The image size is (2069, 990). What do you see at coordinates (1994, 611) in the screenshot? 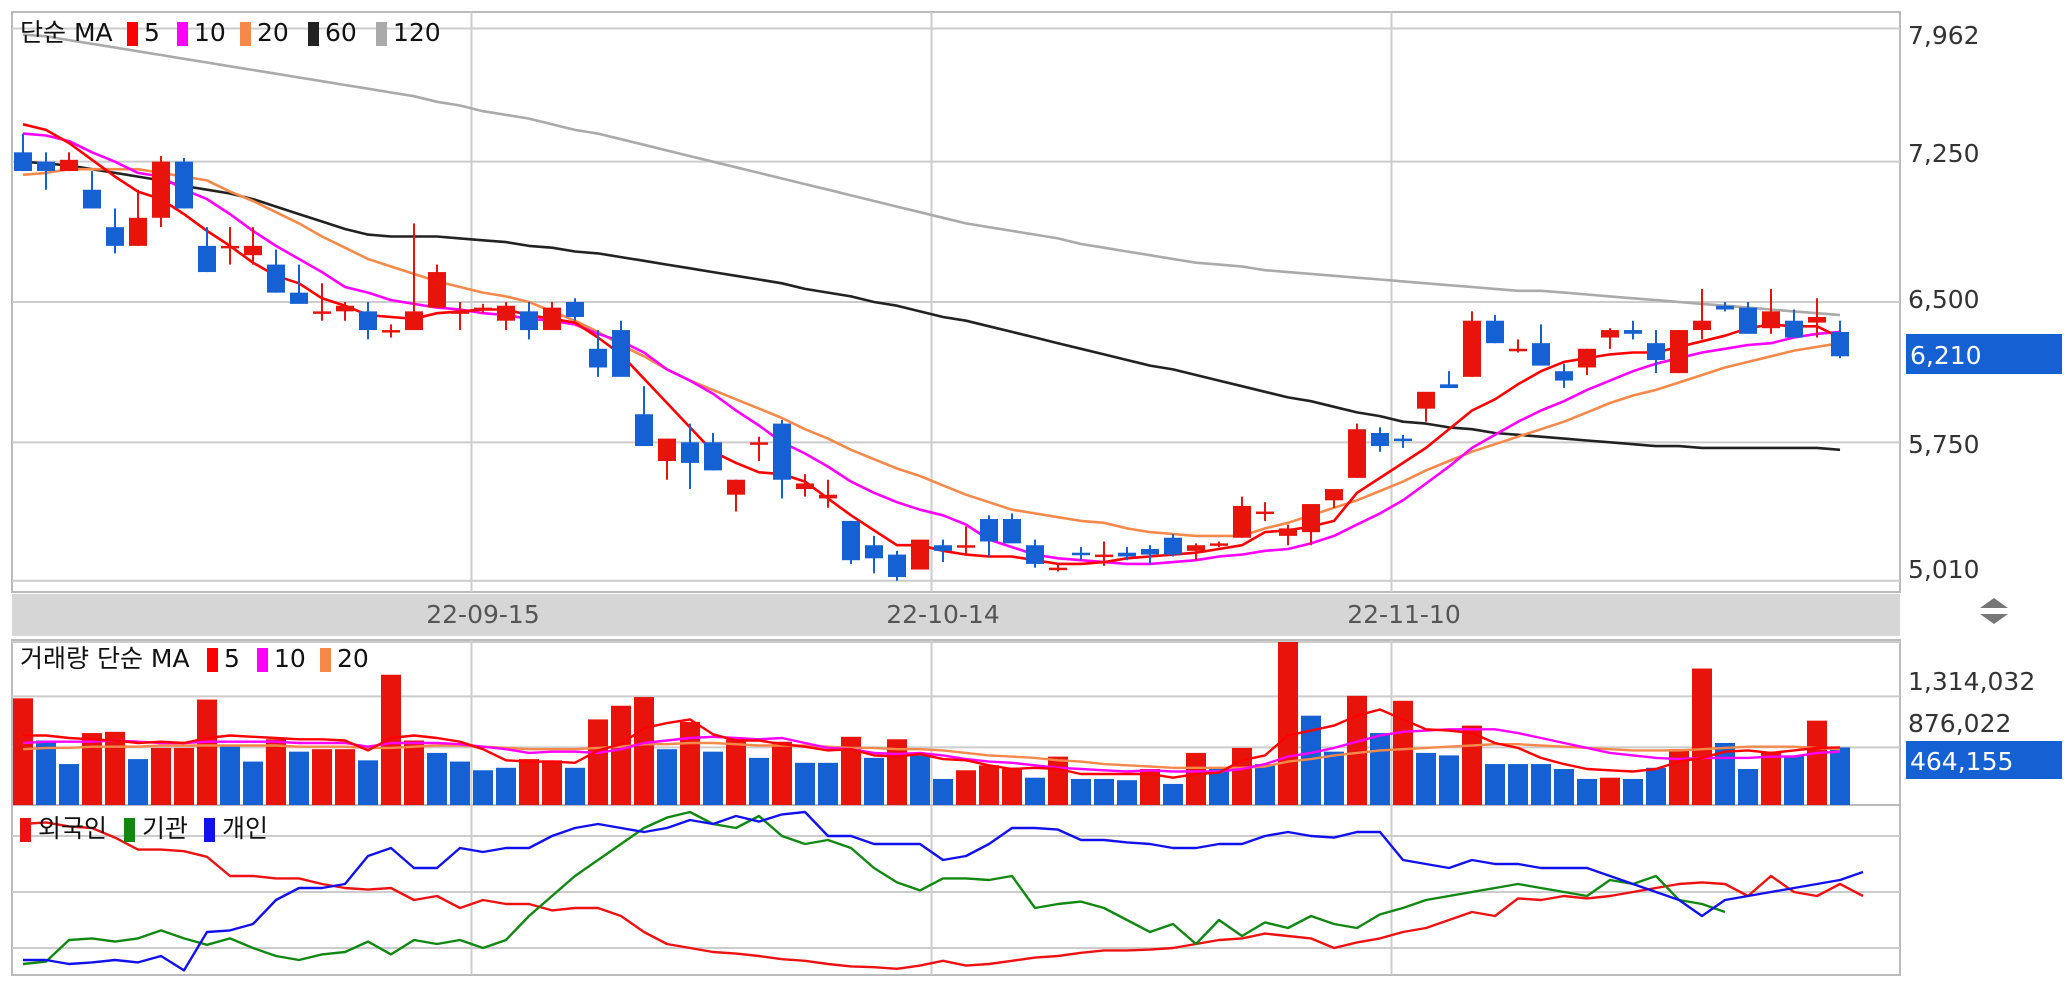
I see `up-down-arrows-icon` at bounding box center [1994, 611].